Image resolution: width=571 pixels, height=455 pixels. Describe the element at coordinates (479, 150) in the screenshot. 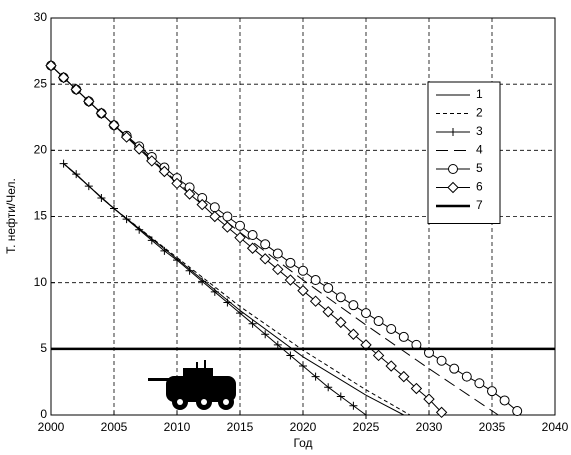

I see `legend-label: 4` at that location.